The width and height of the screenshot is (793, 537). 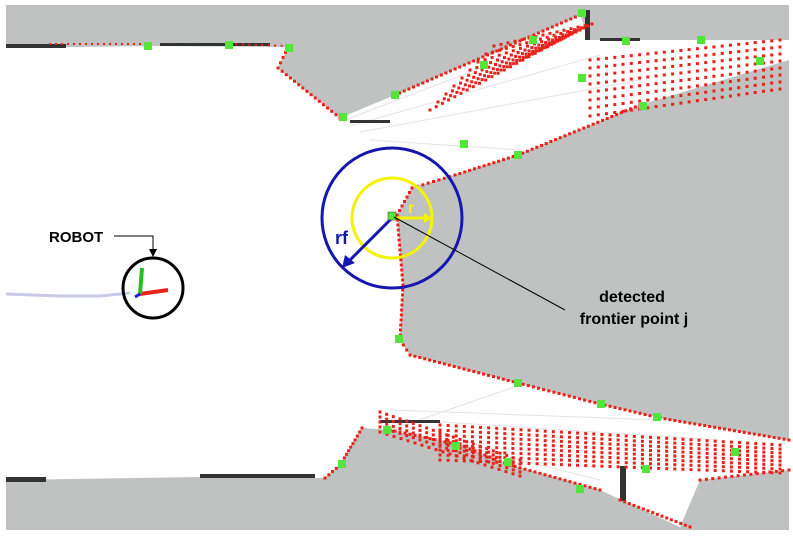 What do you see at coordinates (370, 240) in the screenshot?
I see `rf-arrow-line` at bounding box center [370, 240].